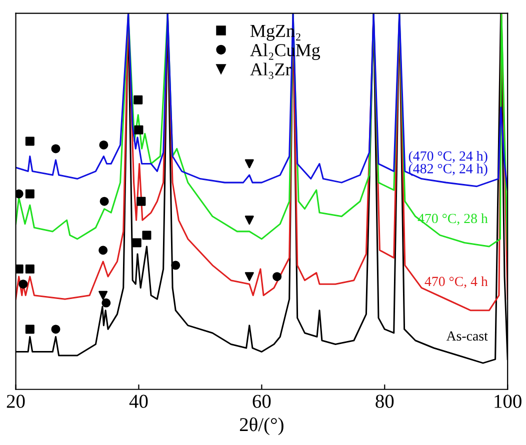  I want to click on x-tick-label: 40, so click(138, 401).